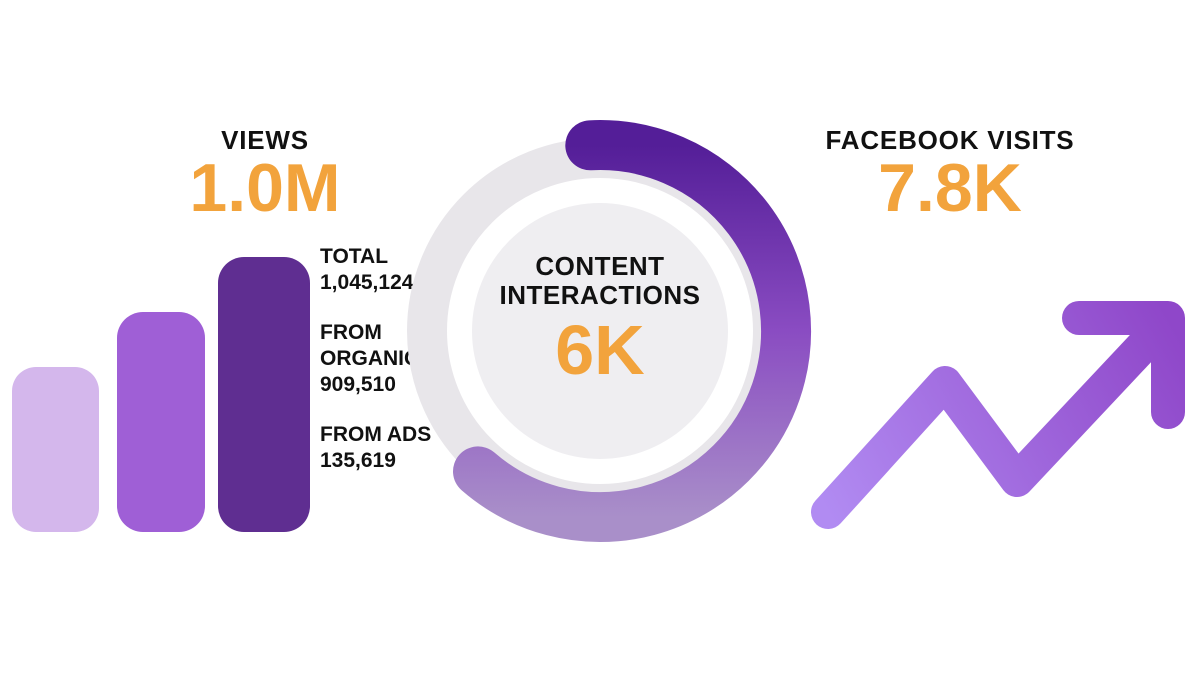 The height and width of the screenshot is (675, 1200). Describe the element at coordinates (950, 188) in the screenshot. I see `facebook-visits-value: 7.8K` at that location.